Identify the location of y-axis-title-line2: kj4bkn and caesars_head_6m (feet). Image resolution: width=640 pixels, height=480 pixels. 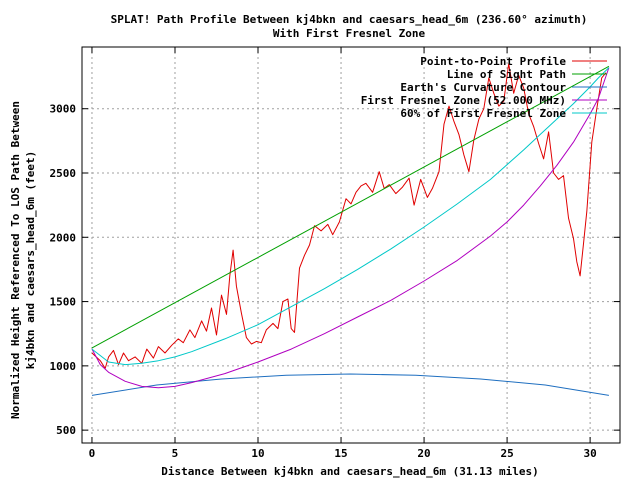
(30, 260).